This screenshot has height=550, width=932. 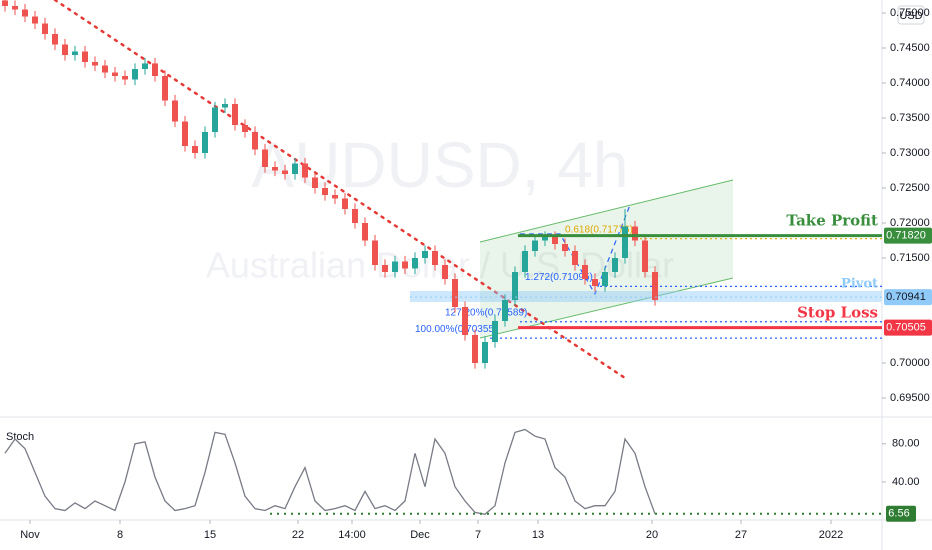 What do you see at coordinates (606, 211) in the screenshot?
I see `channel-top` at bounding box center [606, 211].